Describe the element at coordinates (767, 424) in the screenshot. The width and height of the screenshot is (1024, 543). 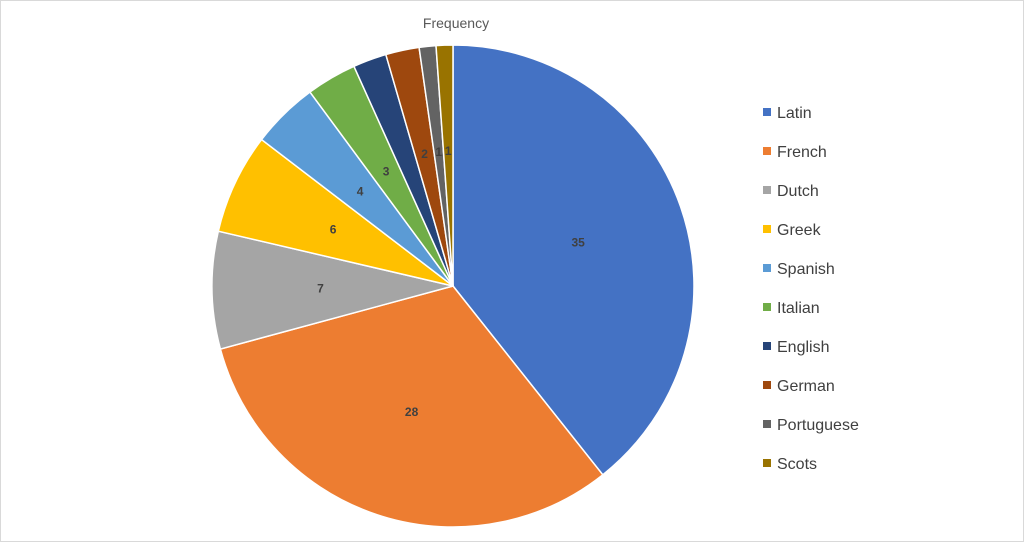
I see `legend-swatch-portuguese` at that location.